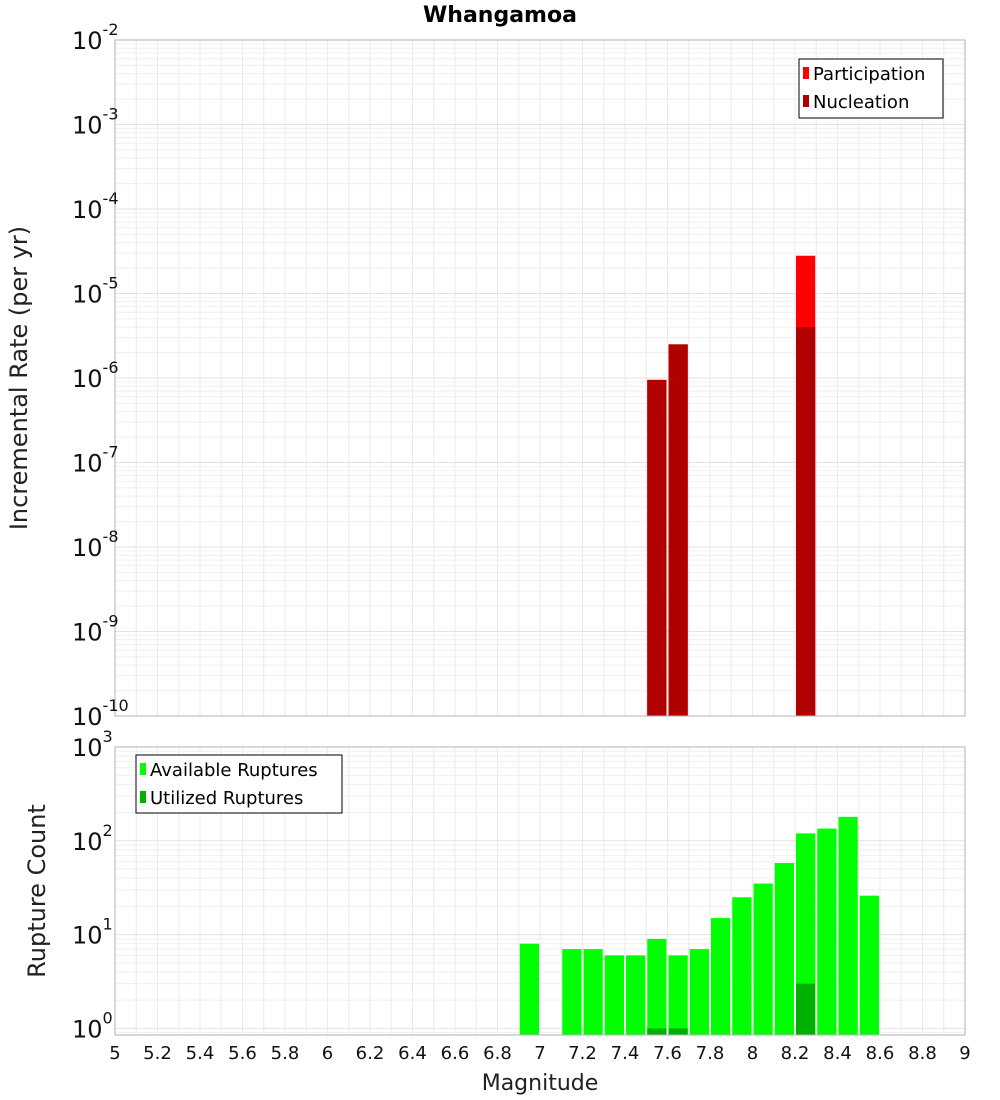 The height and width of the screenshot is (1100, 1000). Describe the element at coordinates (37, 891) in the screenshot. I see `bottom-y-axis-label: Rupture Count` at that location.